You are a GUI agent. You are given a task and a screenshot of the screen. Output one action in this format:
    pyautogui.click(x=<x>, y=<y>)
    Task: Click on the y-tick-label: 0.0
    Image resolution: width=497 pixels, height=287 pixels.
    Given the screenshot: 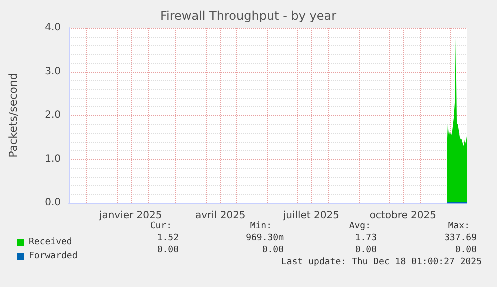 What is the action you would take?
    pyautogui.click(x=53, y=203)
    